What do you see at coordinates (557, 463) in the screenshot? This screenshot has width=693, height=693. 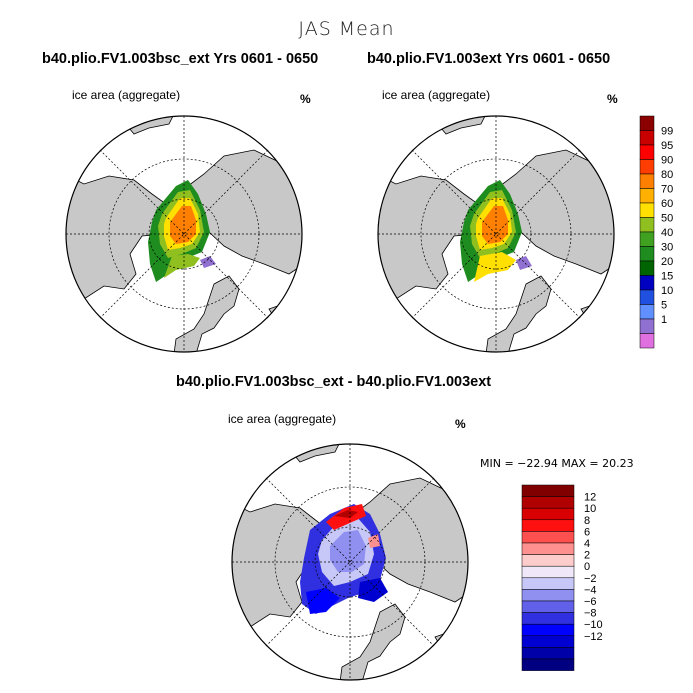 I see `min-max-readout: MIN = −22.94 MAX = 20.23` at bounding box center [557, 463].